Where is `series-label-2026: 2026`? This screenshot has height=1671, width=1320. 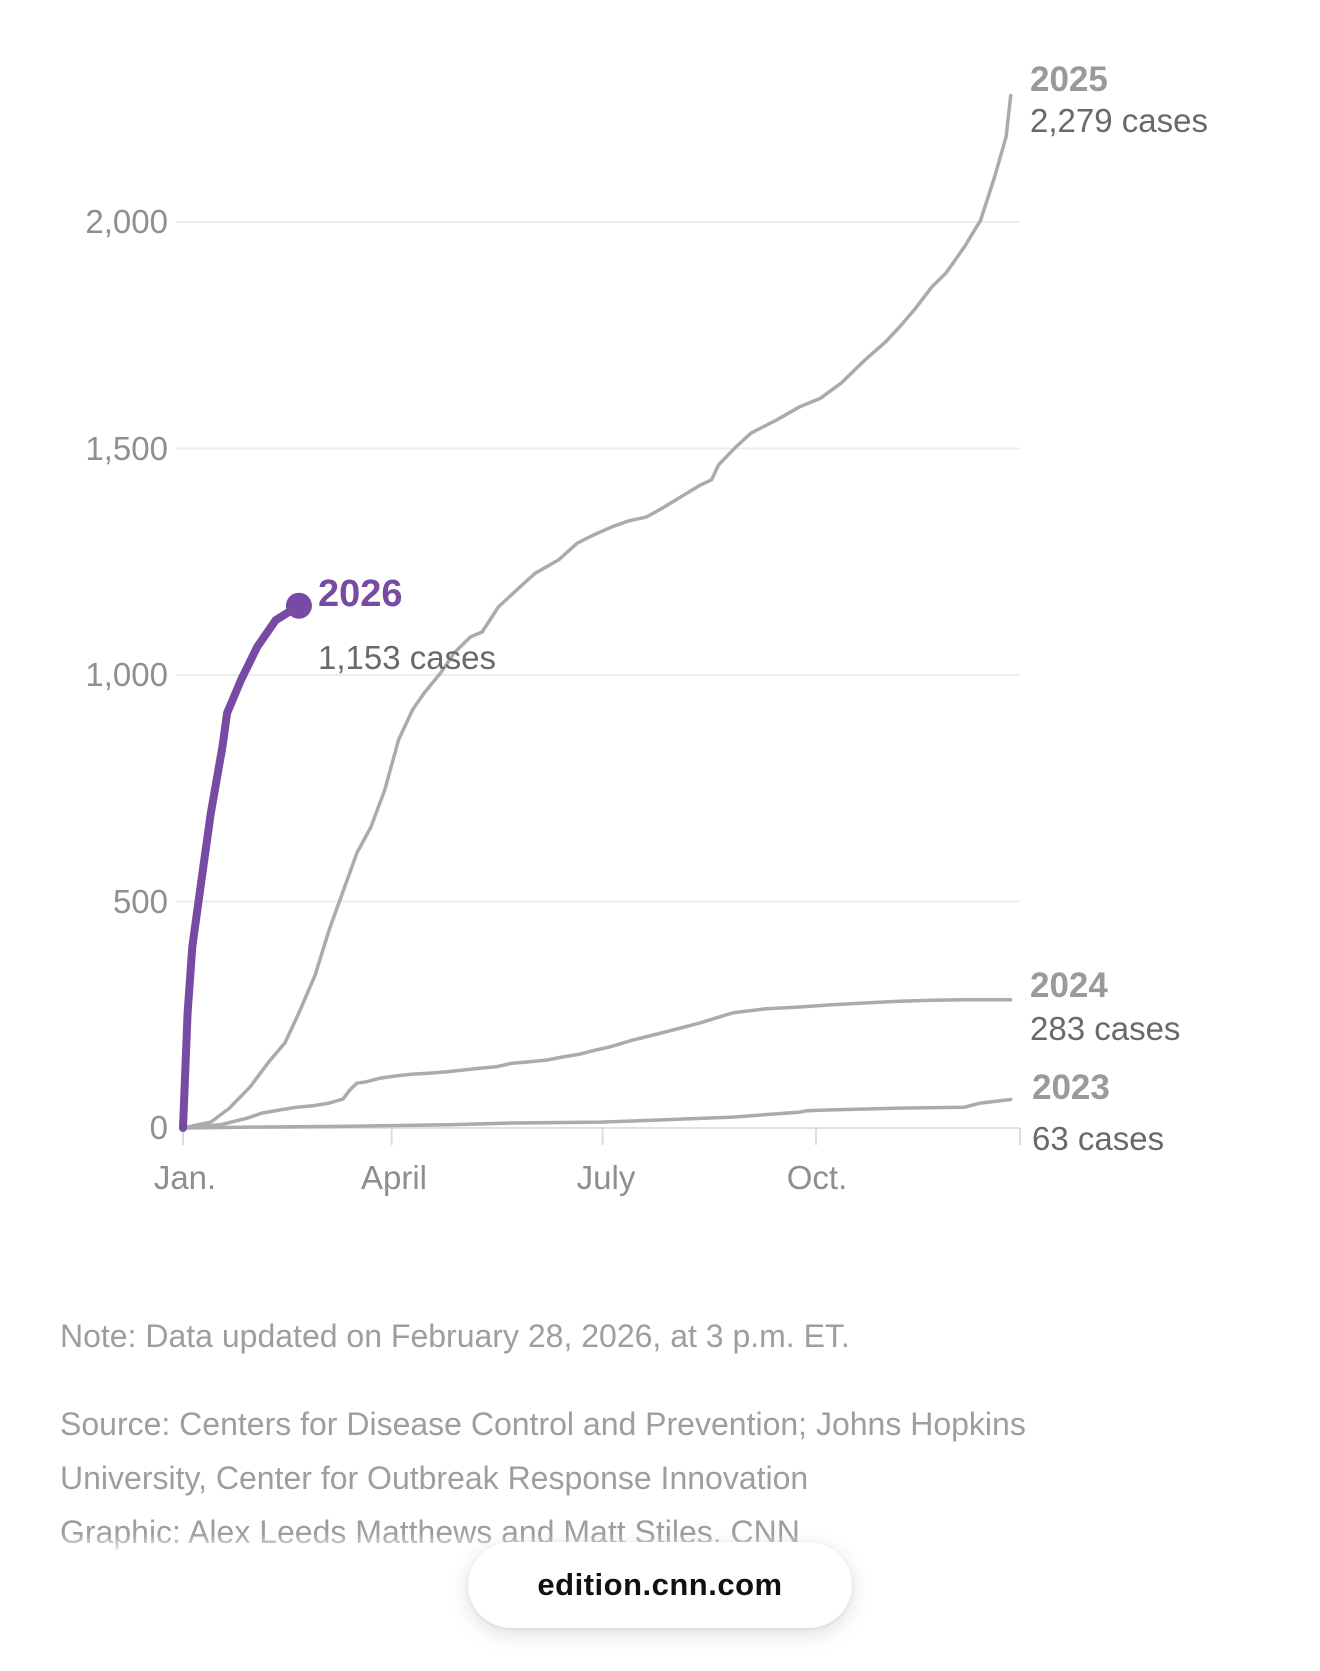 series-label-2026: 2026 is located at coordinates (360, 594).